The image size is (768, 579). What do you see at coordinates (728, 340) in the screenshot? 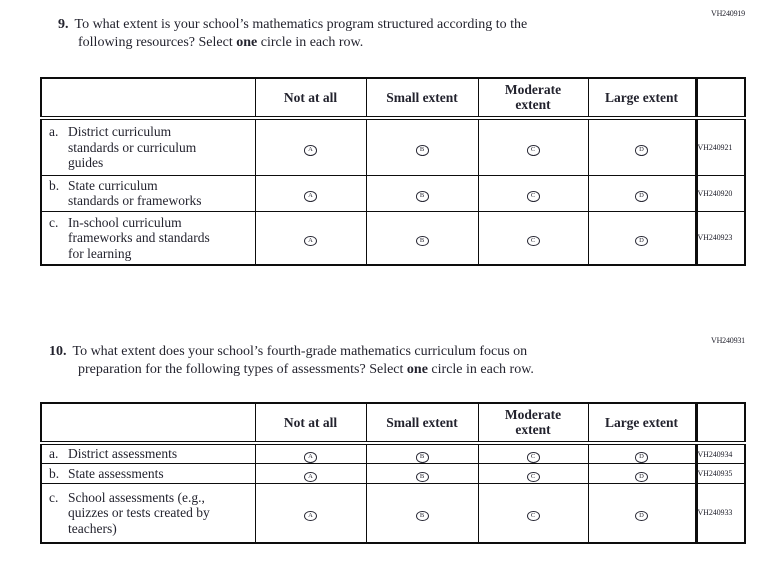
I see `question-code: VH240931` at bounding box center [728, 340].